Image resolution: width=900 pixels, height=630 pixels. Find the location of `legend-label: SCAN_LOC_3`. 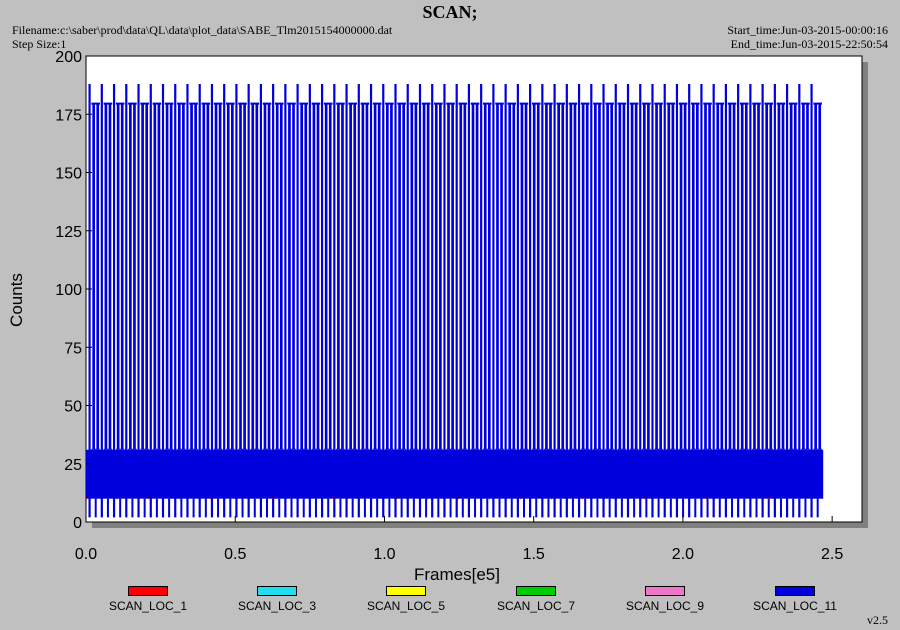

legend-label: SCAN_LOC_3 is located at coordinates (277, 606).